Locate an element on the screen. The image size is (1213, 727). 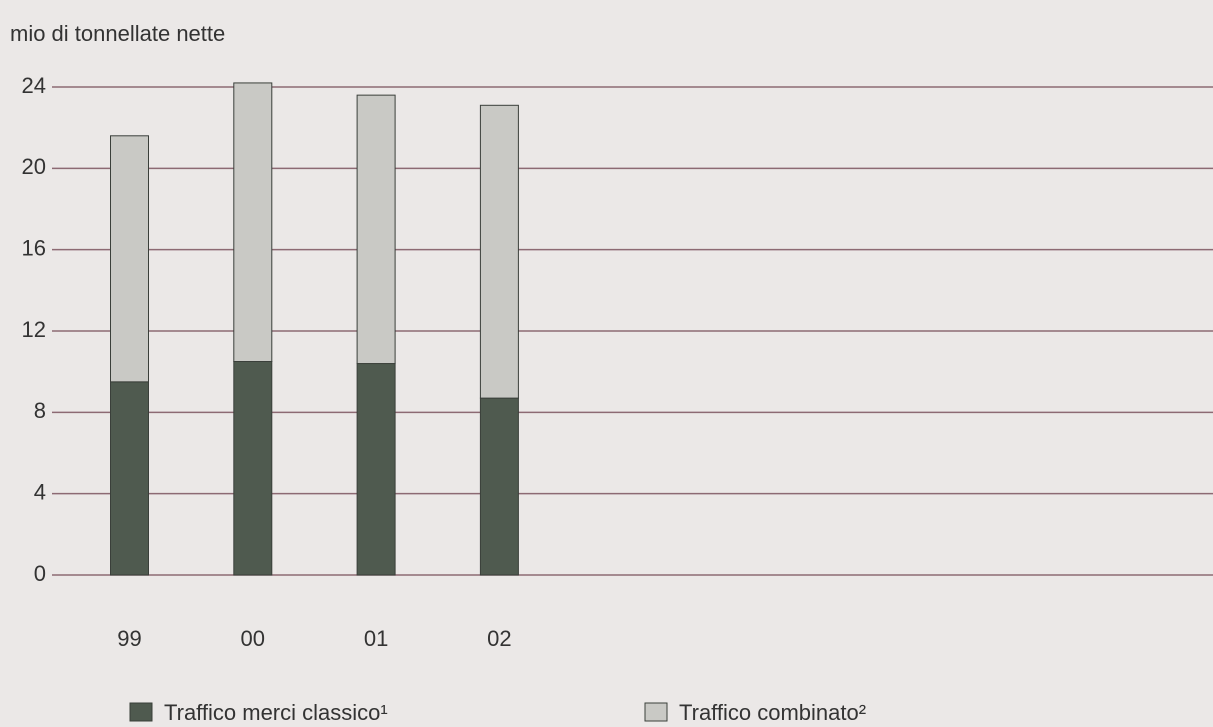
y-tick-label: 16 is located at coordinates (34, 247).